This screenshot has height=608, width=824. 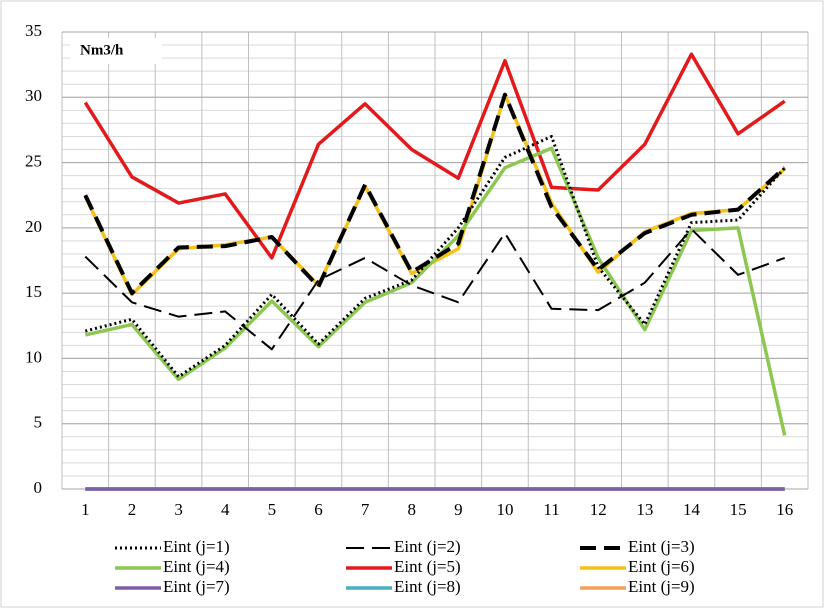 What do you see at coordinates (318, 509) in the screenshot?
I see `x-tick-label: 6` at bounding box center [318, 509].